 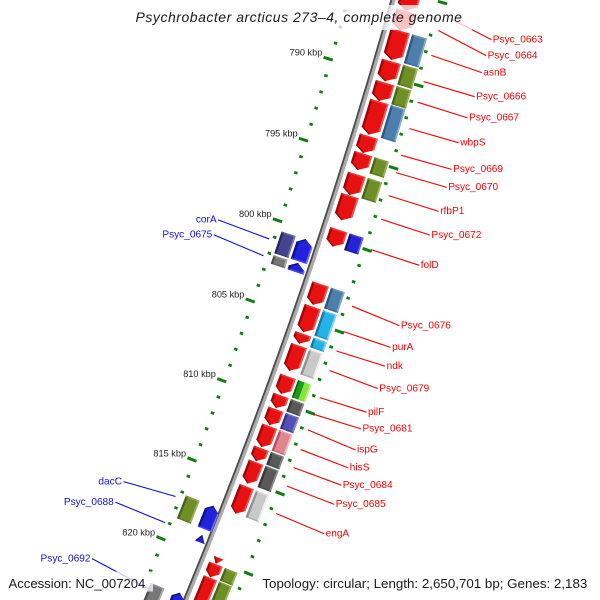 What do you see at coordinates (367, 450) in the screenshot?
I see `svg-text: ispG` at bounding box center [367, 450].